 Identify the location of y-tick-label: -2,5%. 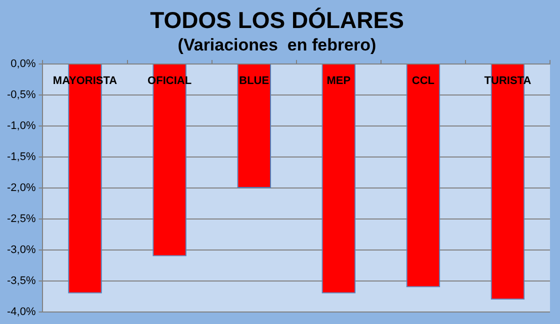
(21, 219).